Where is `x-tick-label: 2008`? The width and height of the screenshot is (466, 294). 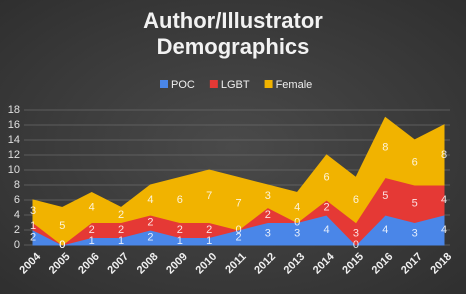
x-tick-label: 2008 is located at coordinates (148, 264).